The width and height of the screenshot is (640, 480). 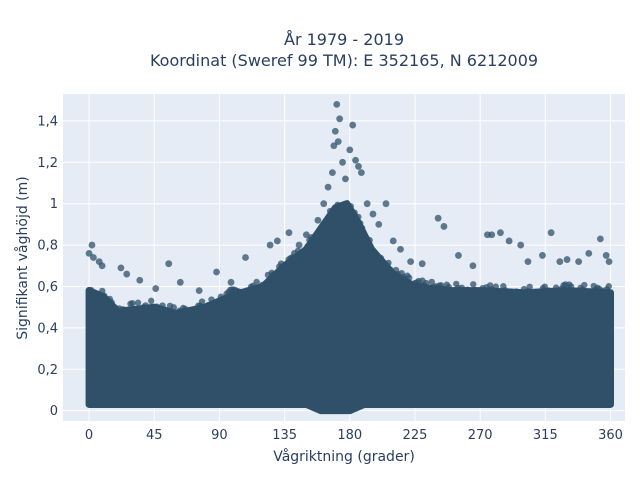 I want to click on x-tick-label: 225, so click(x=415, y=435).